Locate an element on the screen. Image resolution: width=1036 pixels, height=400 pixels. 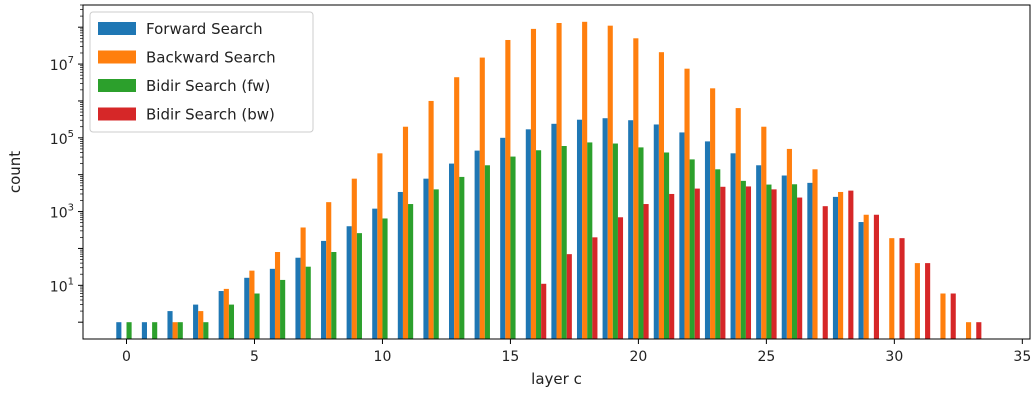
x-tick-label: 35 is located at coordinates (1022, 357).